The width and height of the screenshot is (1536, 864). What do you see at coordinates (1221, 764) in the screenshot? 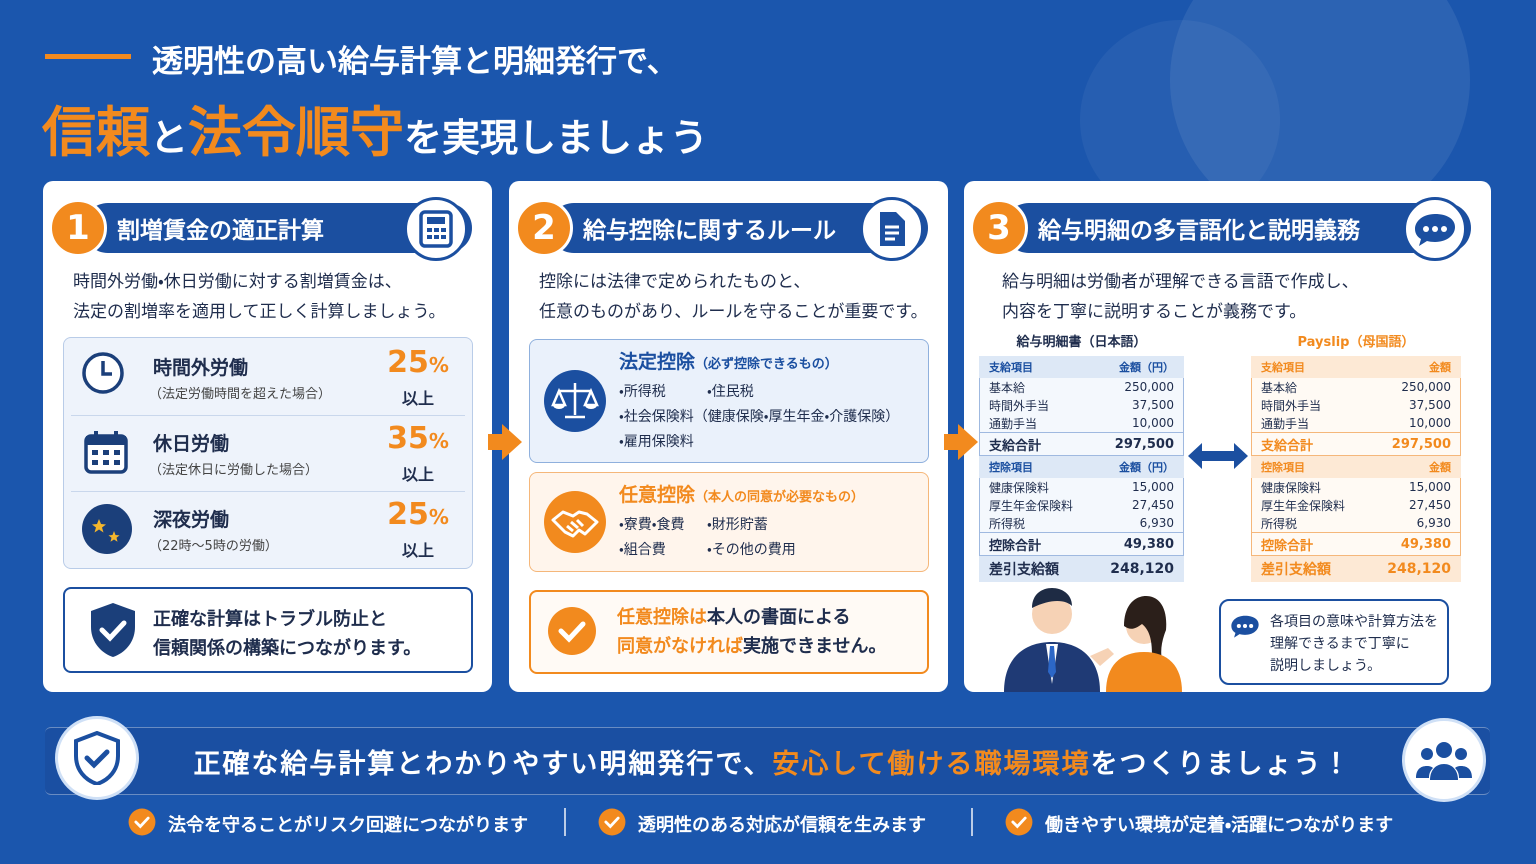
I see `footer-message-part: をつくりましょう！` at bounding box center [1221, 764].